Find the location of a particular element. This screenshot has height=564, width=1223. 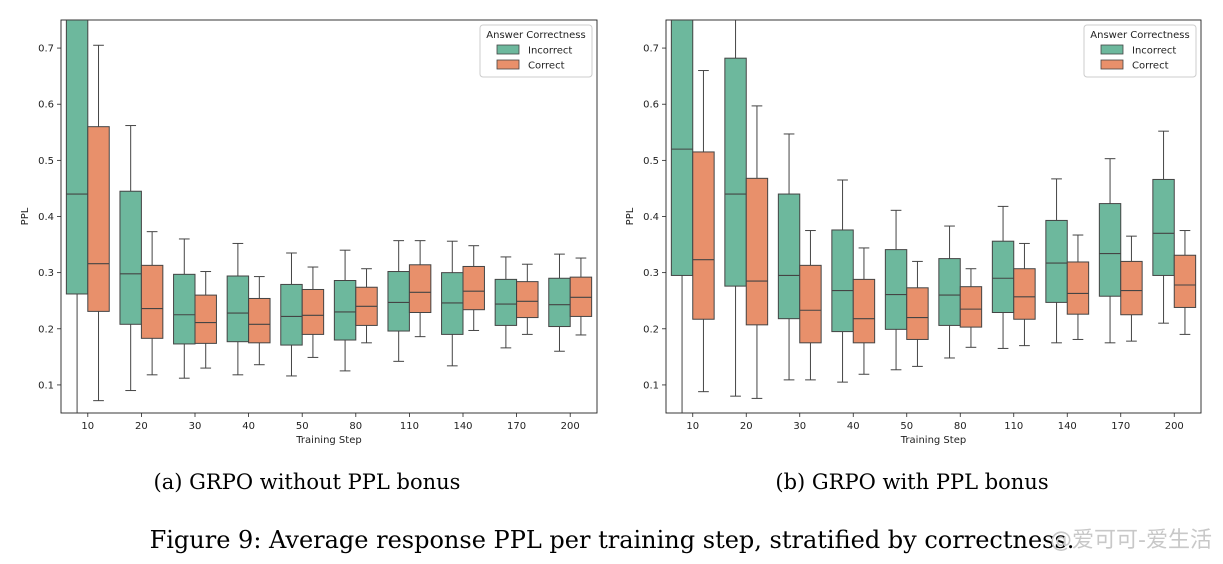

legend-label-incorrect: Incorrect is located at coordinates (550, 51).